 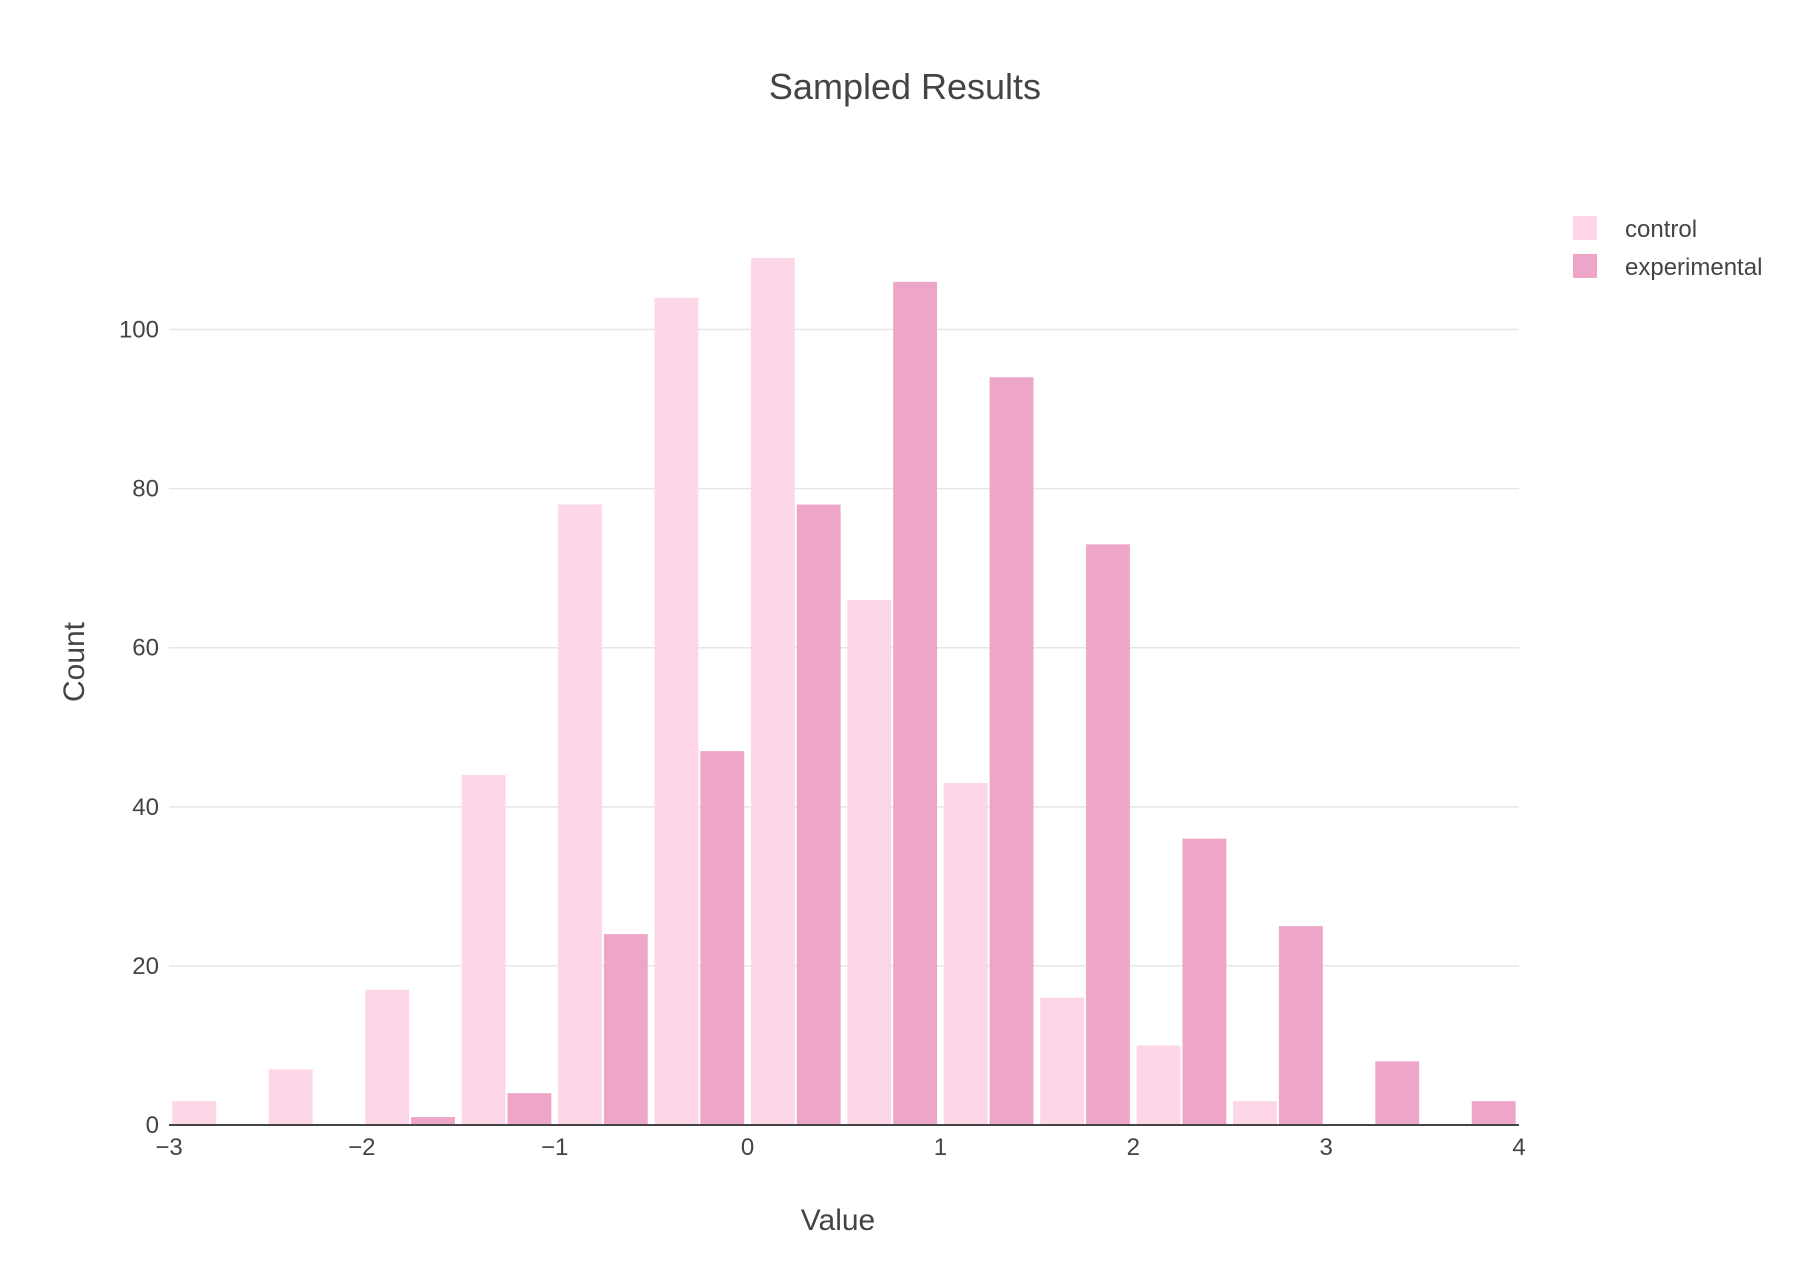 What do you see at coordinates (1325, 1147) in the screenshot?
I see `x-tick-label: 3` at bounding box center [1325, 1147].